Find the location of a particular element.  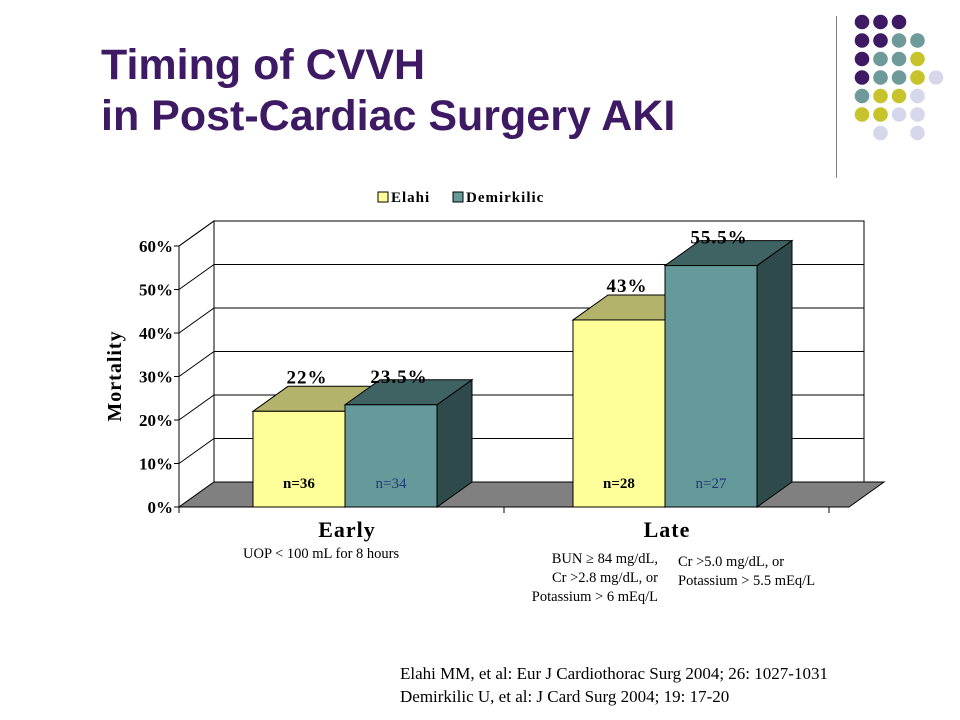

y-axis-title: Mortality is located at coordinates (115, 375).